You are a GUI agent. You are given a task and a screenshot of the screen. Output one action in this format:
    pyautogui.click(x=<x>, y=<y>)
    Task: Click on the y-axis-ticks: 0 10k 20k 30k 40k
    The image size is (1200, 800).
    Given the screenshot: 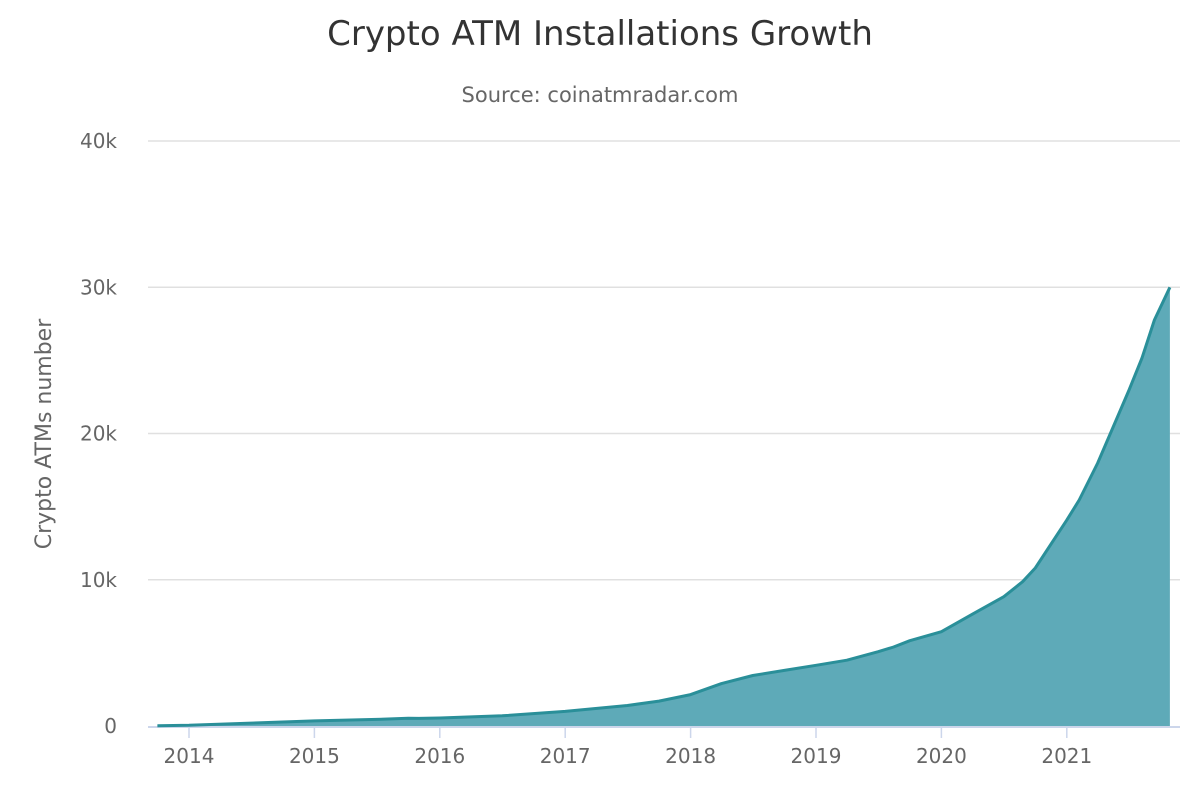 What is the action you would take?
    pyautogui.click(x=98, y=433)
    